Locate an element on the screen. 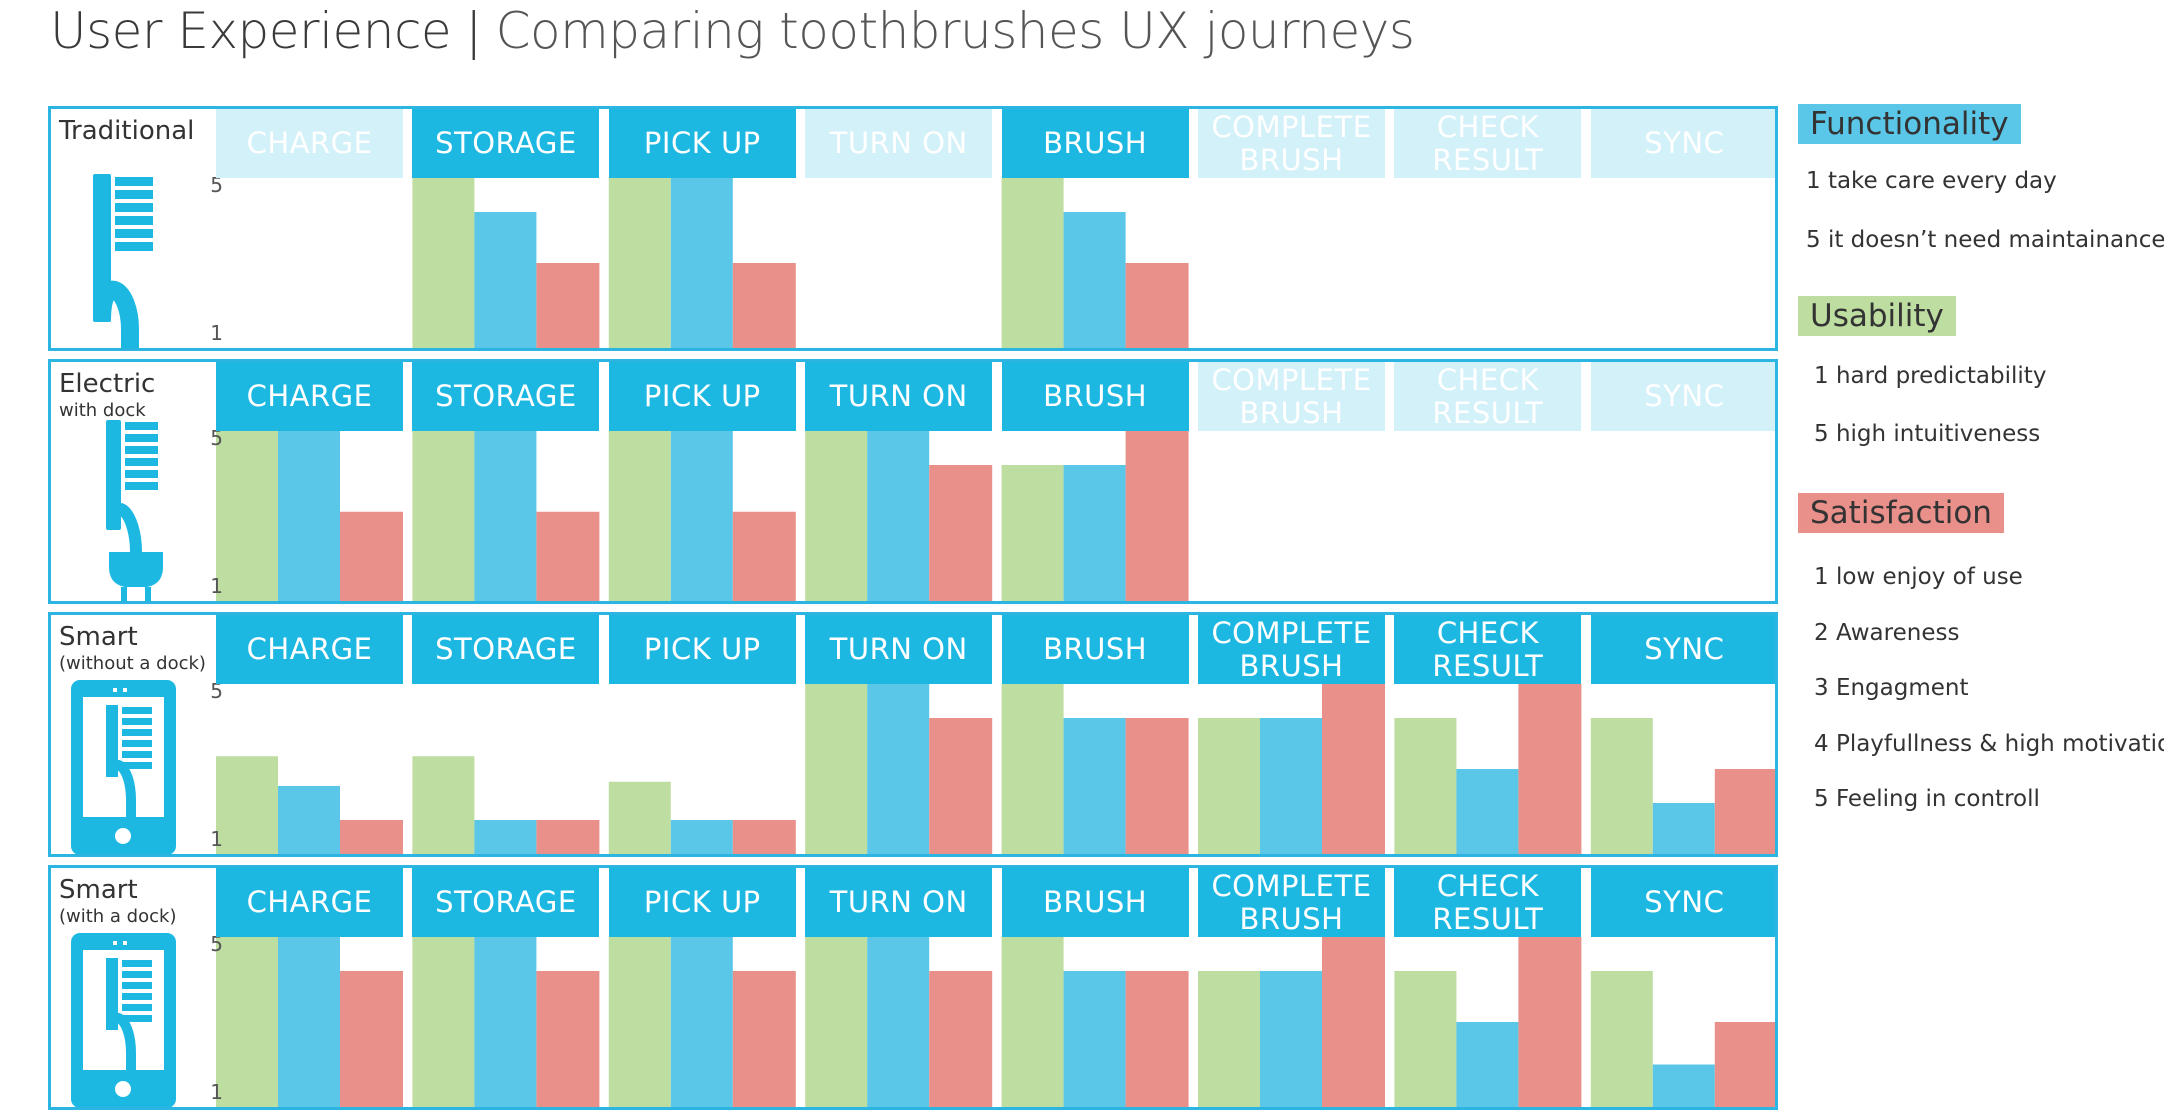 Image resolution: width=2164 pixels, height=1120 pixels. stage-header: PICK UP is located at coordinates (702, 649).